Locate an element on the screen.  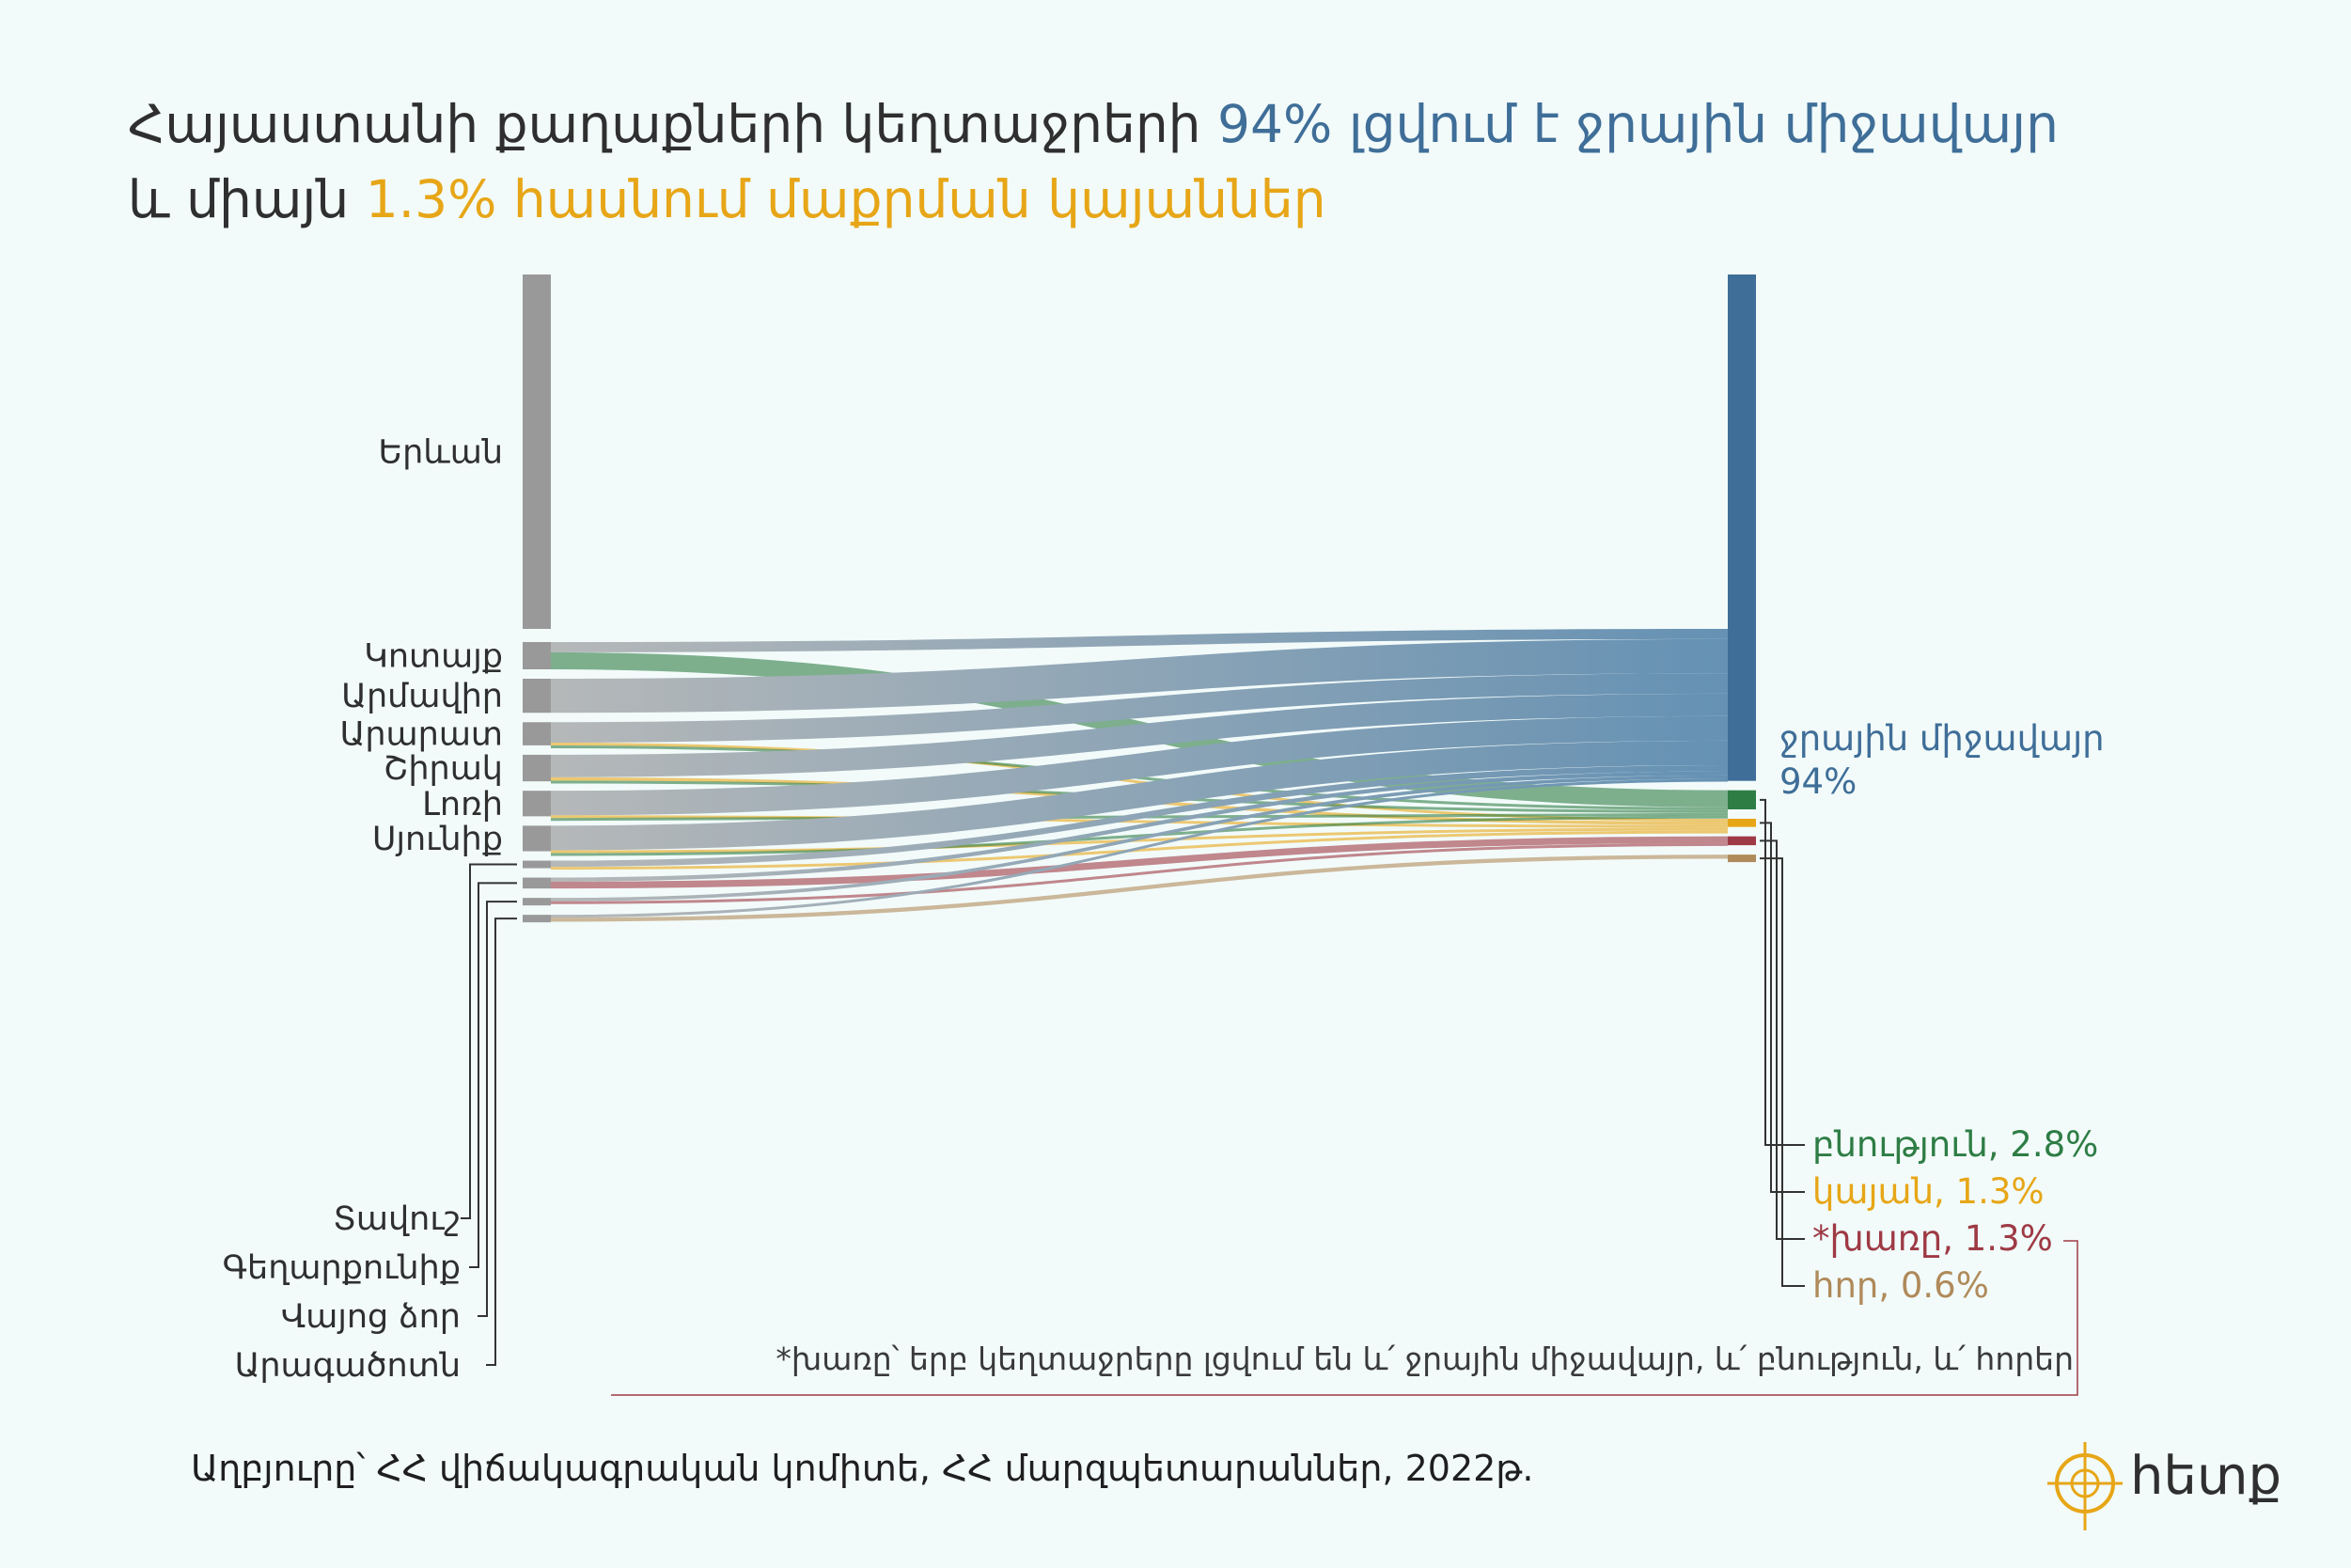
source-label: Գեղարքունիք is located at coordinates (342, 1268).